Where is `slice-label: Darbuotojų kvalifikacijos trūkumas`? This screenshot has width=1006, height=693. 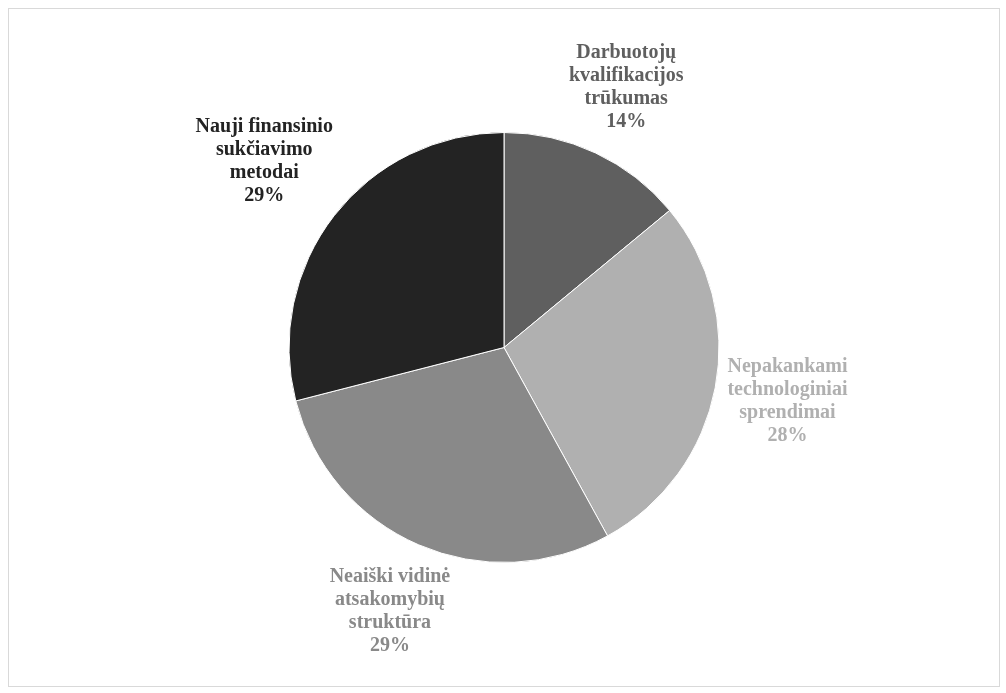 slice-label: Darbuotojų kvalifikacijos trūkumas is located at coordinates (626, 74).